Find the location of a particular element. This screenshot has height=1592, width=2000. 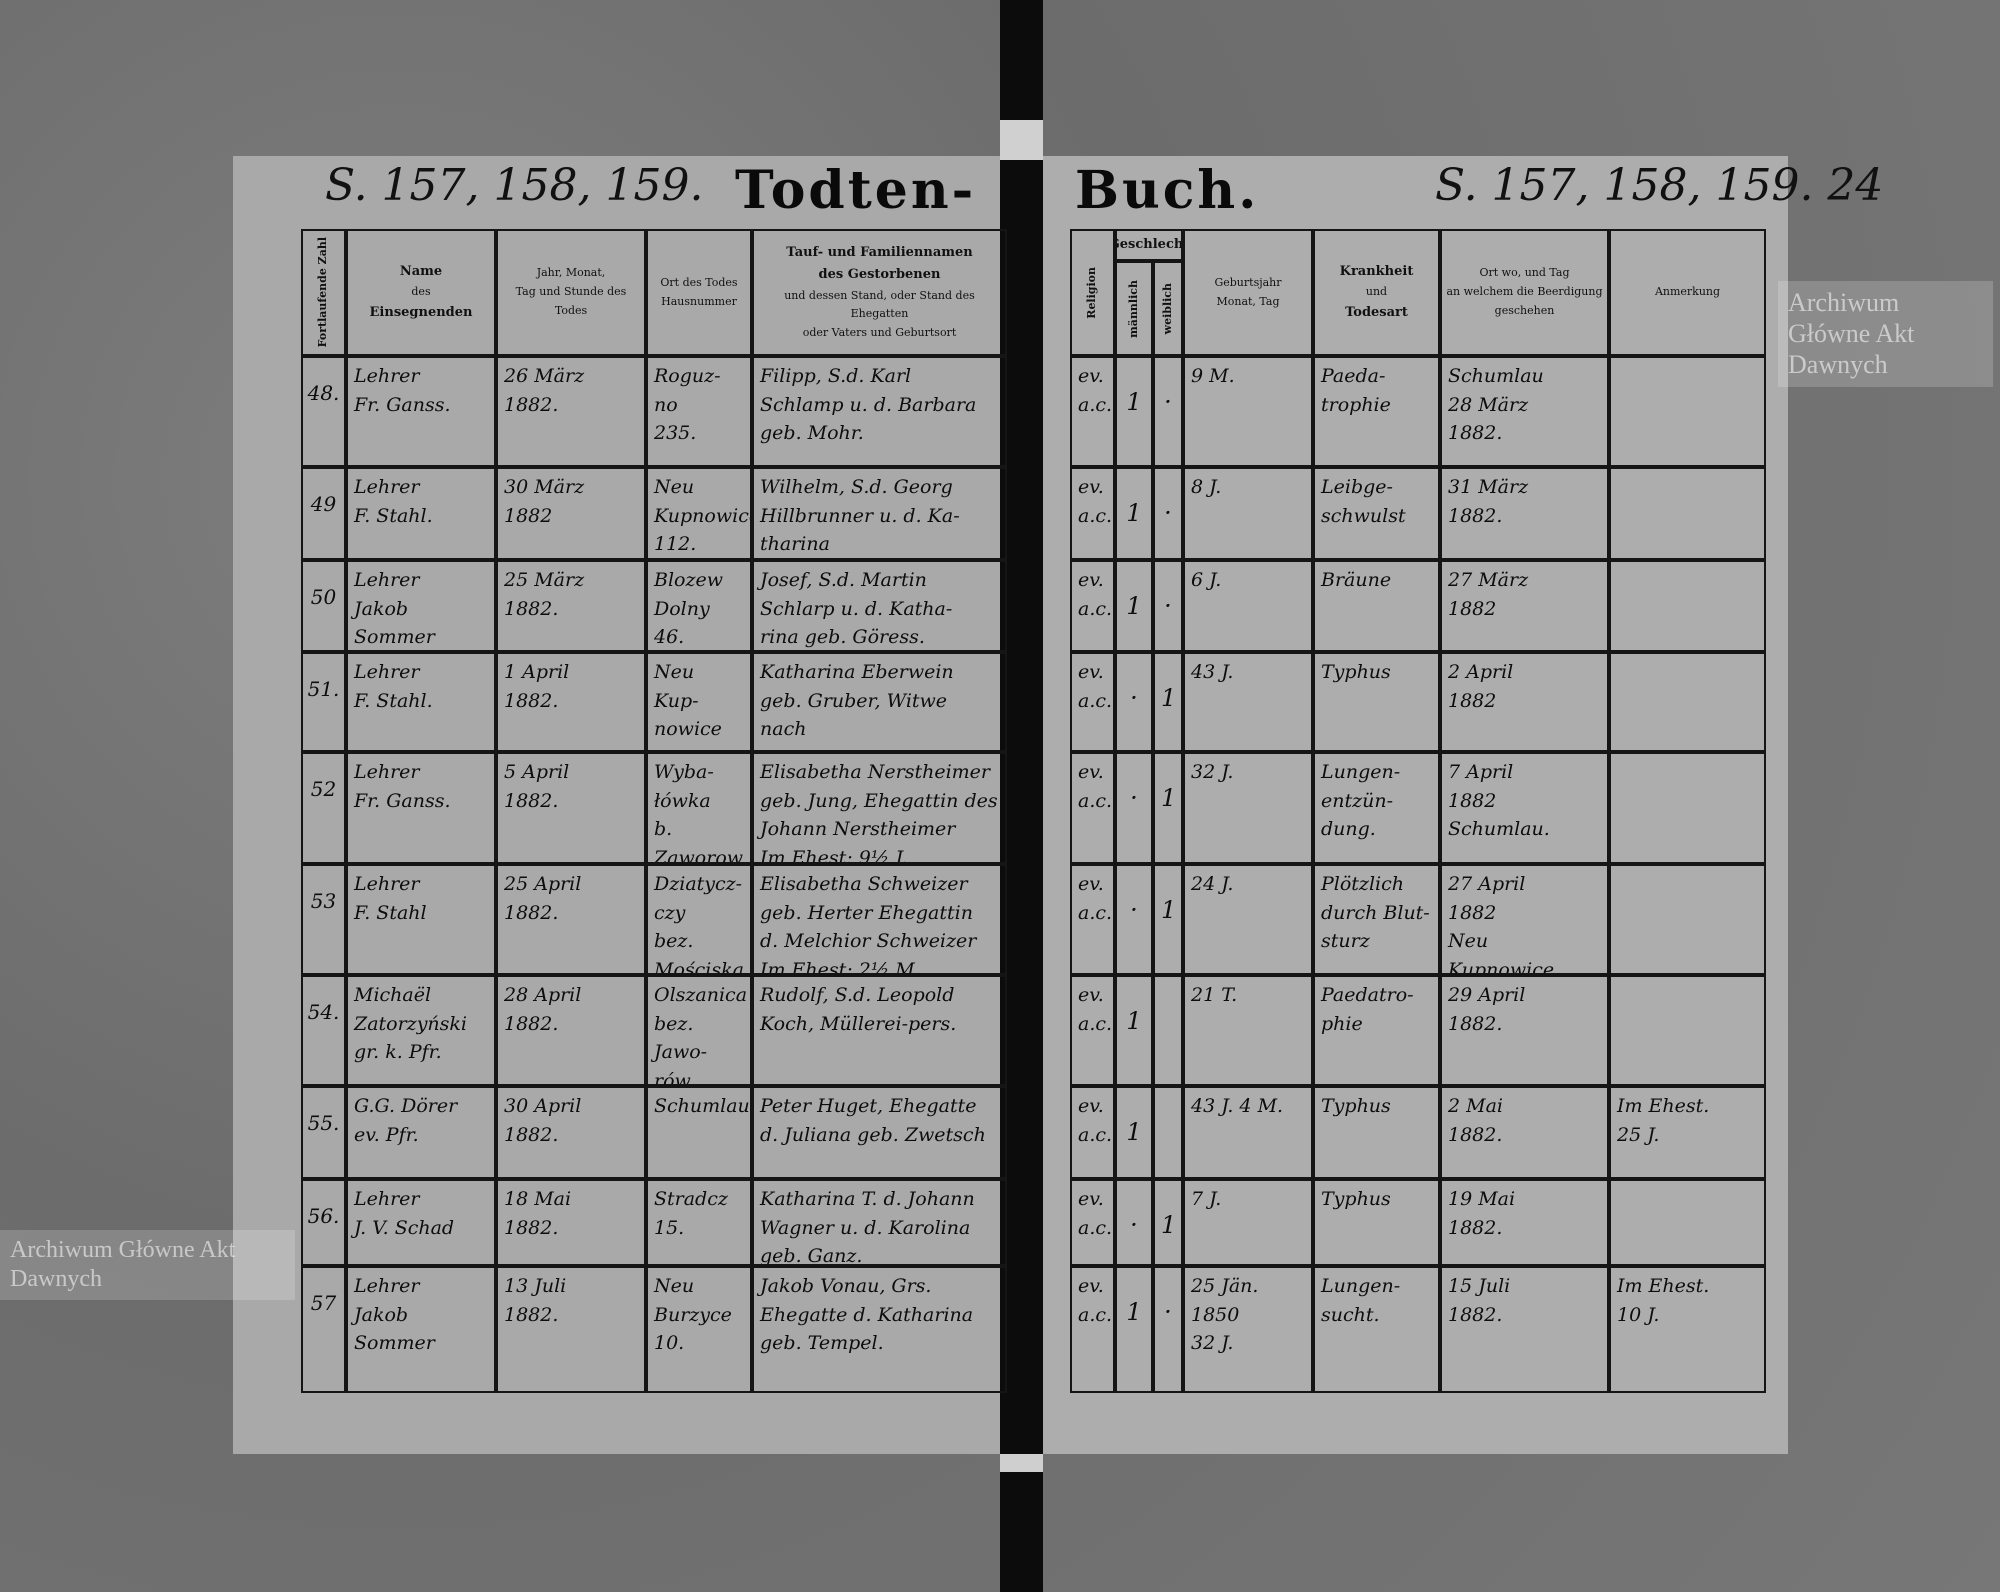

entry-date: 18 Mai 1882. is located at coordinates (571, 1222).